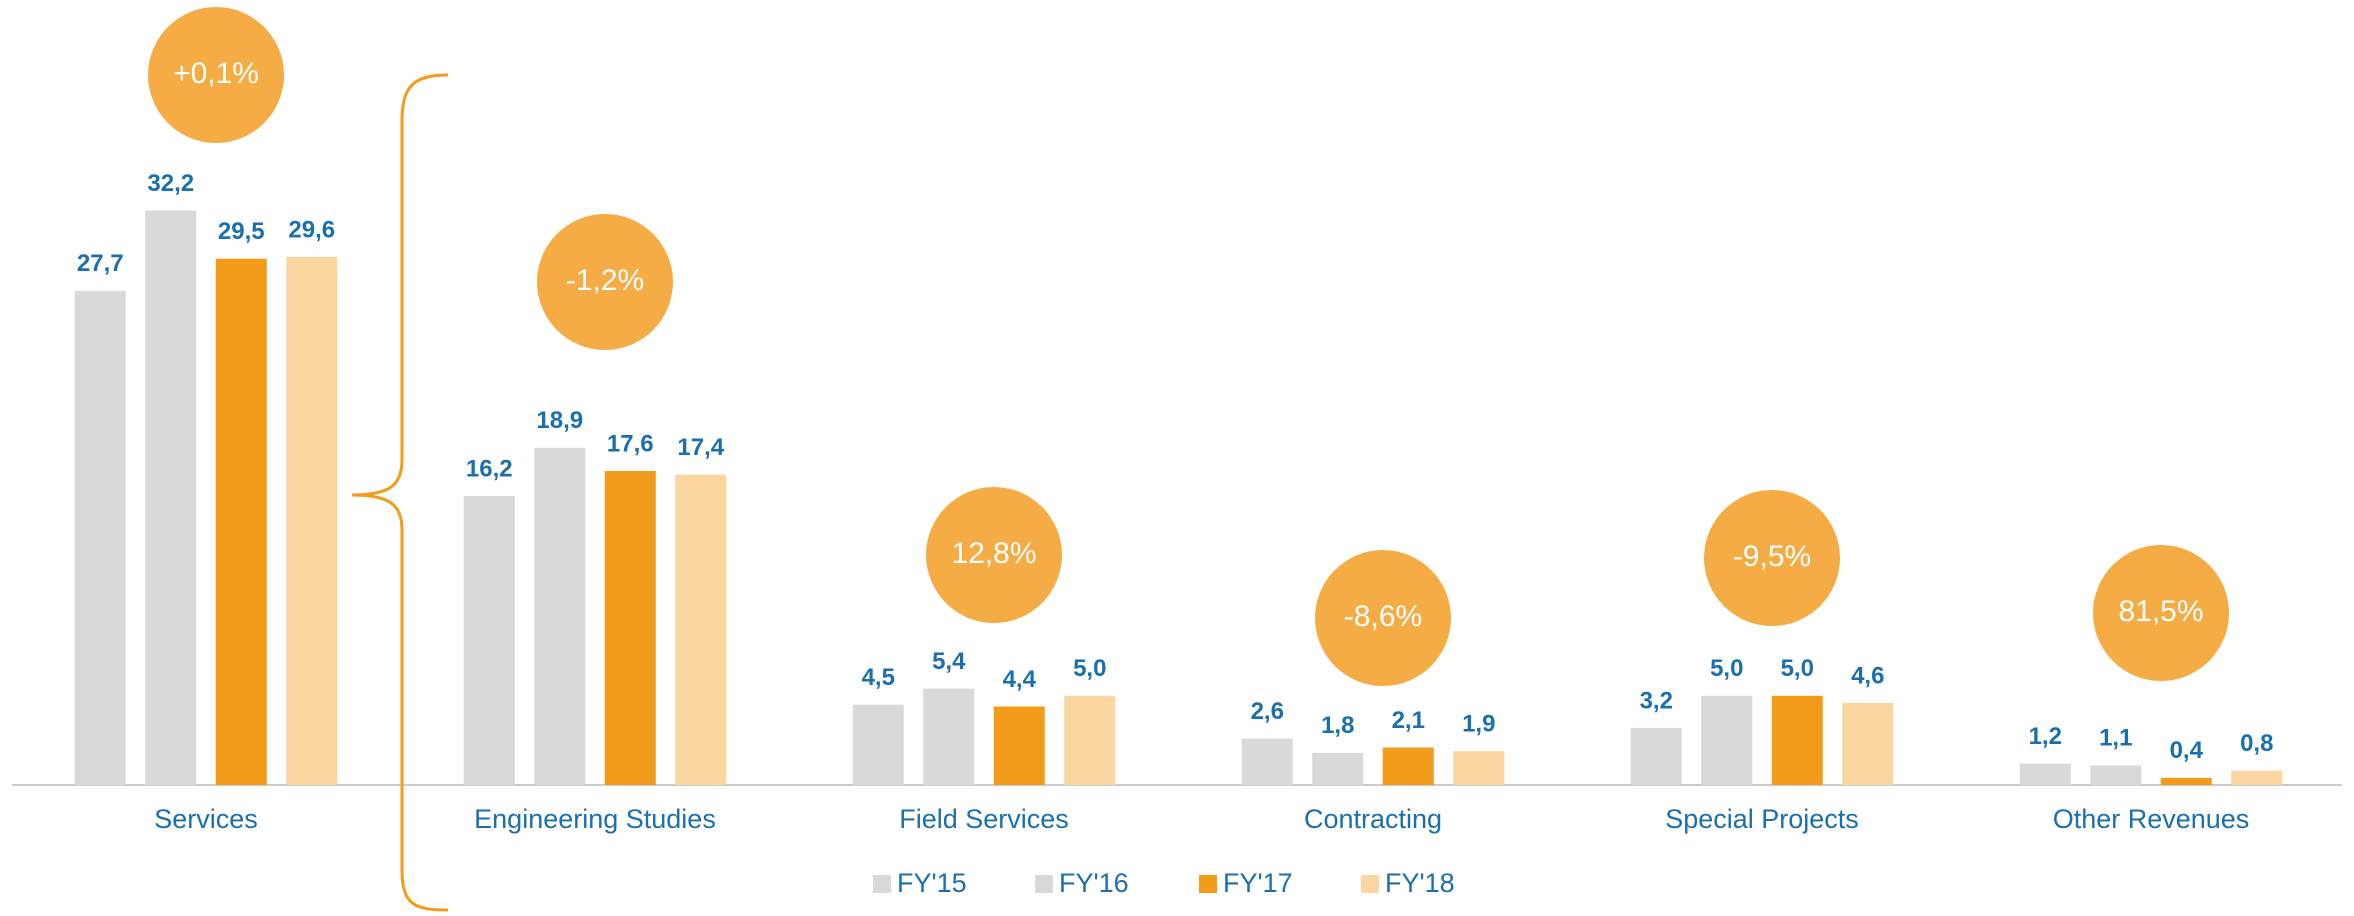 This screenshot has height=916, width=2354. I want to click on value-label: 3,2, so click(1656, 700).